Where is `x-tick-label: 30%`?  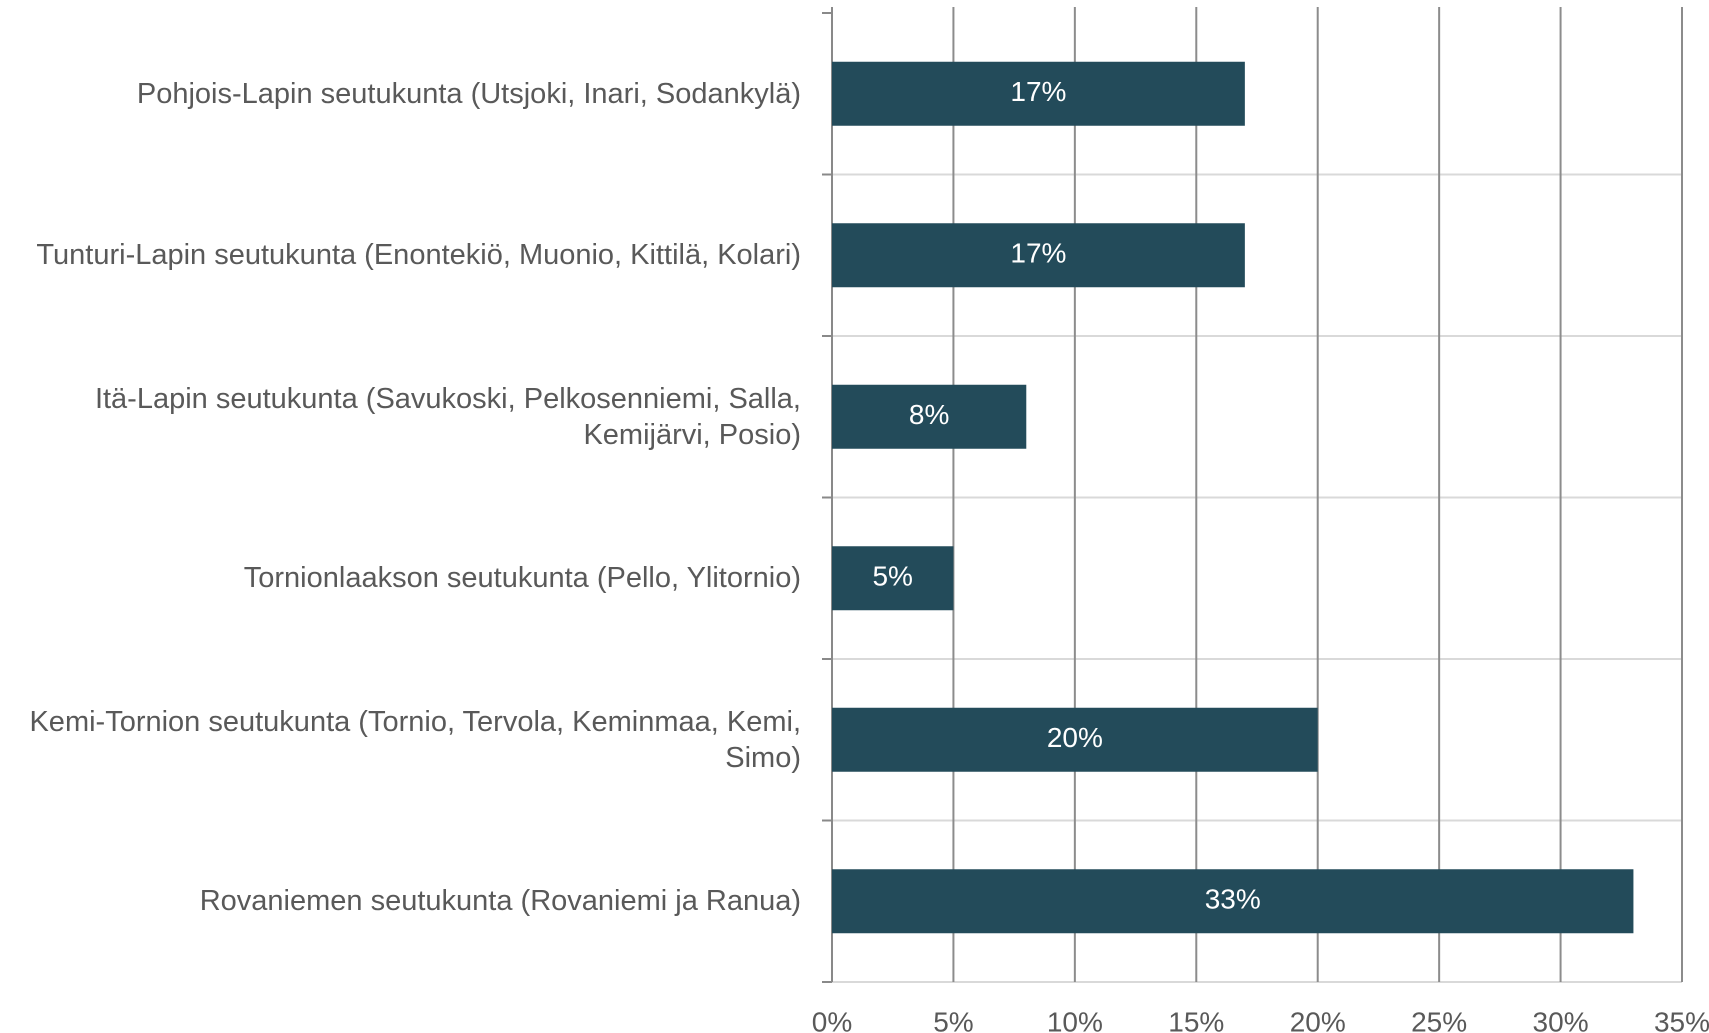 x-tick-label: 30% is located at coordinates (1561, 1019).